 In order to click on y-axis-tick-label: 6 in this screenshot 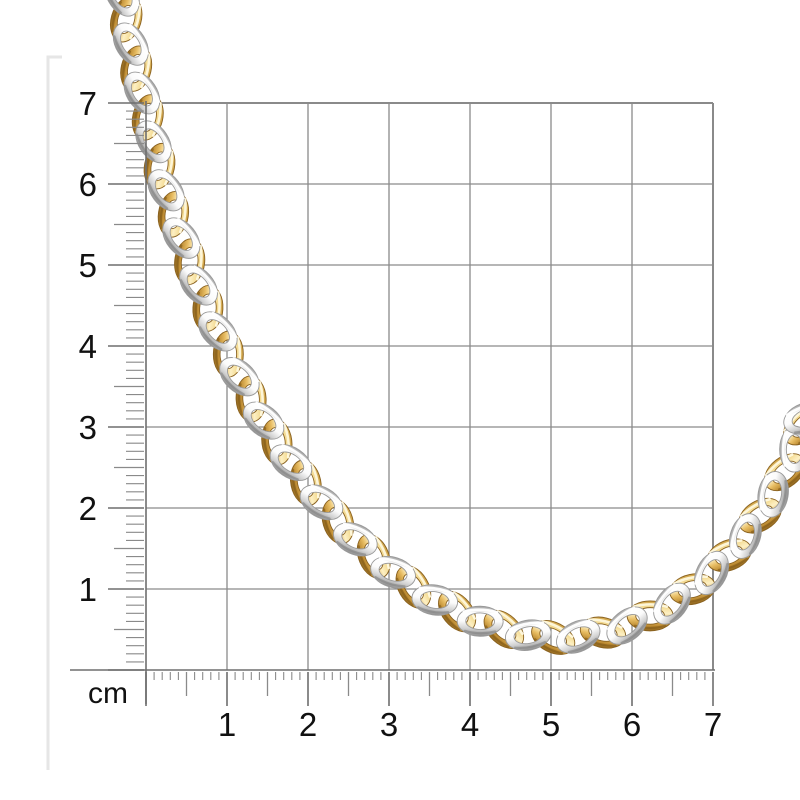, I will do `click(88, 184)`.